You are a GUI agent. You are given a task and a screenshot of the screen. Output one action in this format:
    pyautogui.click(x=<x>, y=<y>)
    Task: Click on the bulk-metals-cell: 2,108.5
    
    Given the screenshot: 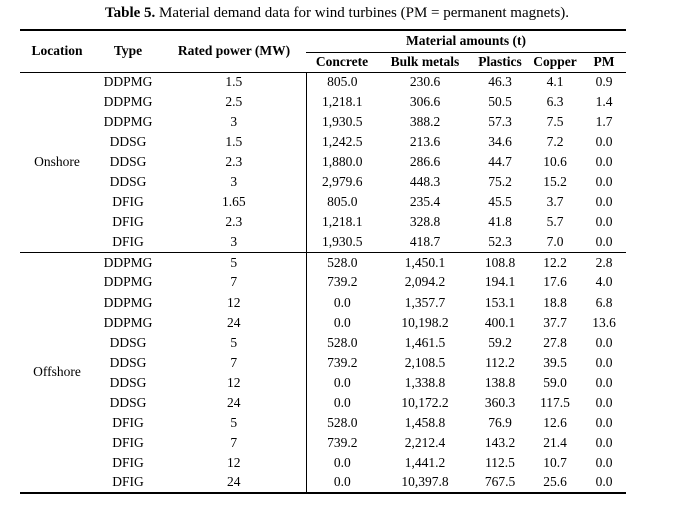 What is the action you would take?
    pyautogui.click(x=425, y=362)
    